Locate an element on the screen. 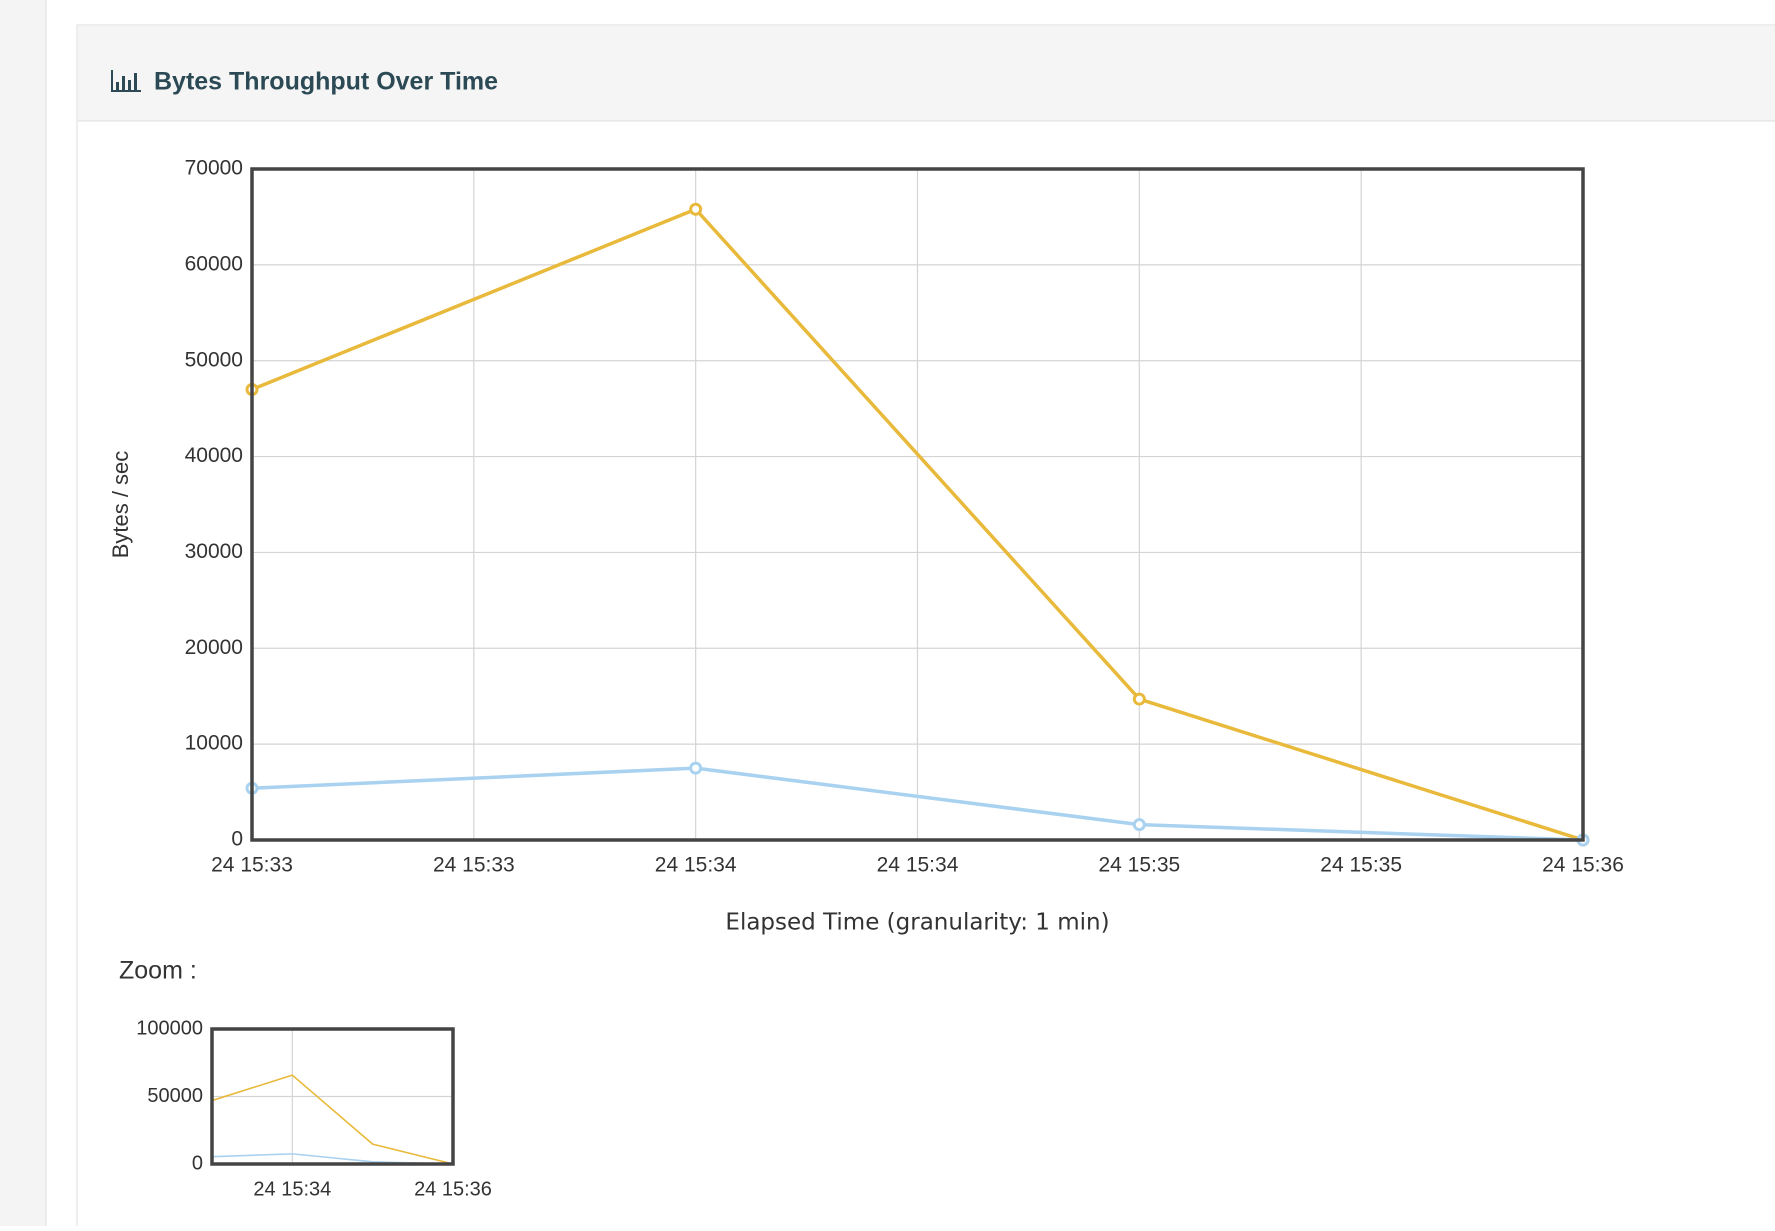  y-tick-label: 30000 is located at coordinates (214, 551).